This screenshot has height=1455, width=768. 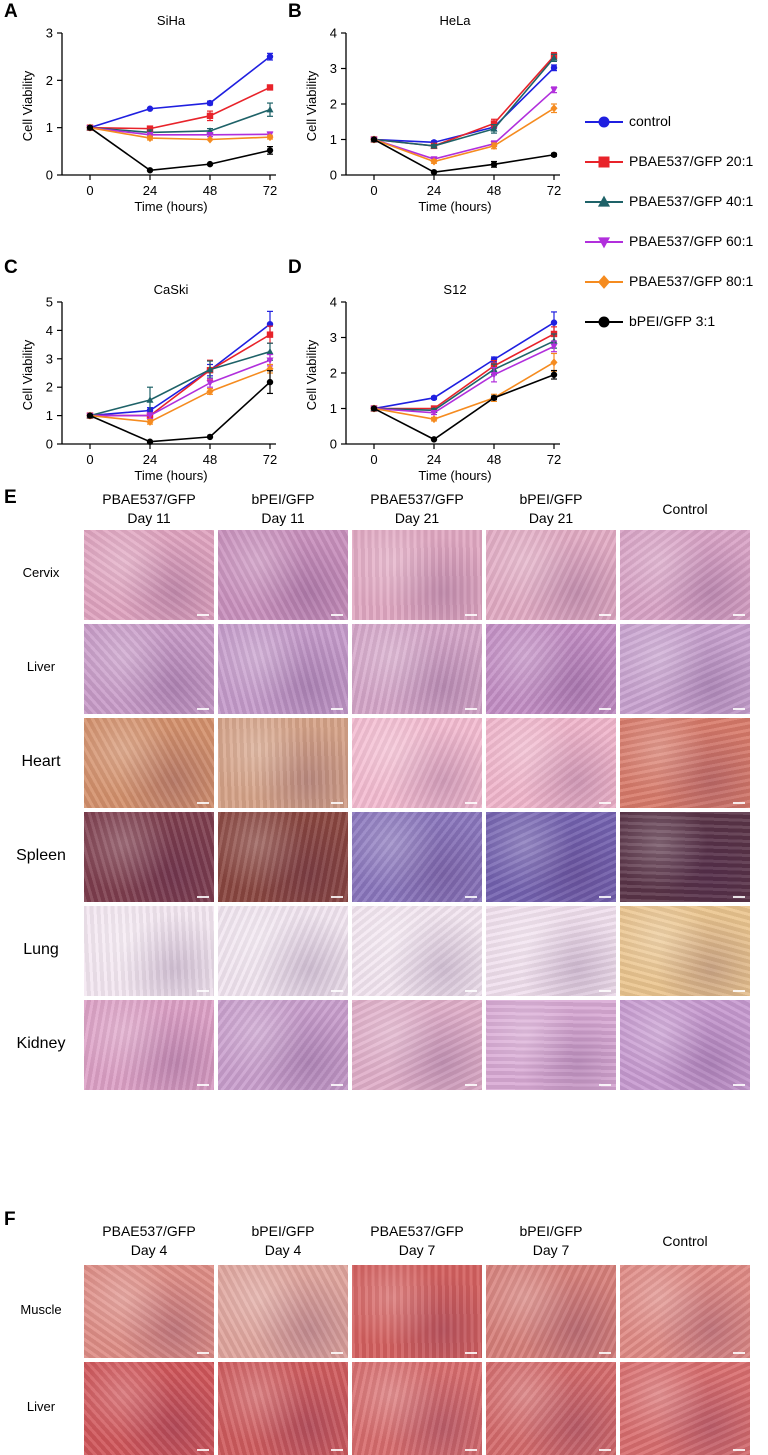 I want to click on panel-letter-e: E, so click(x=10, y=497).